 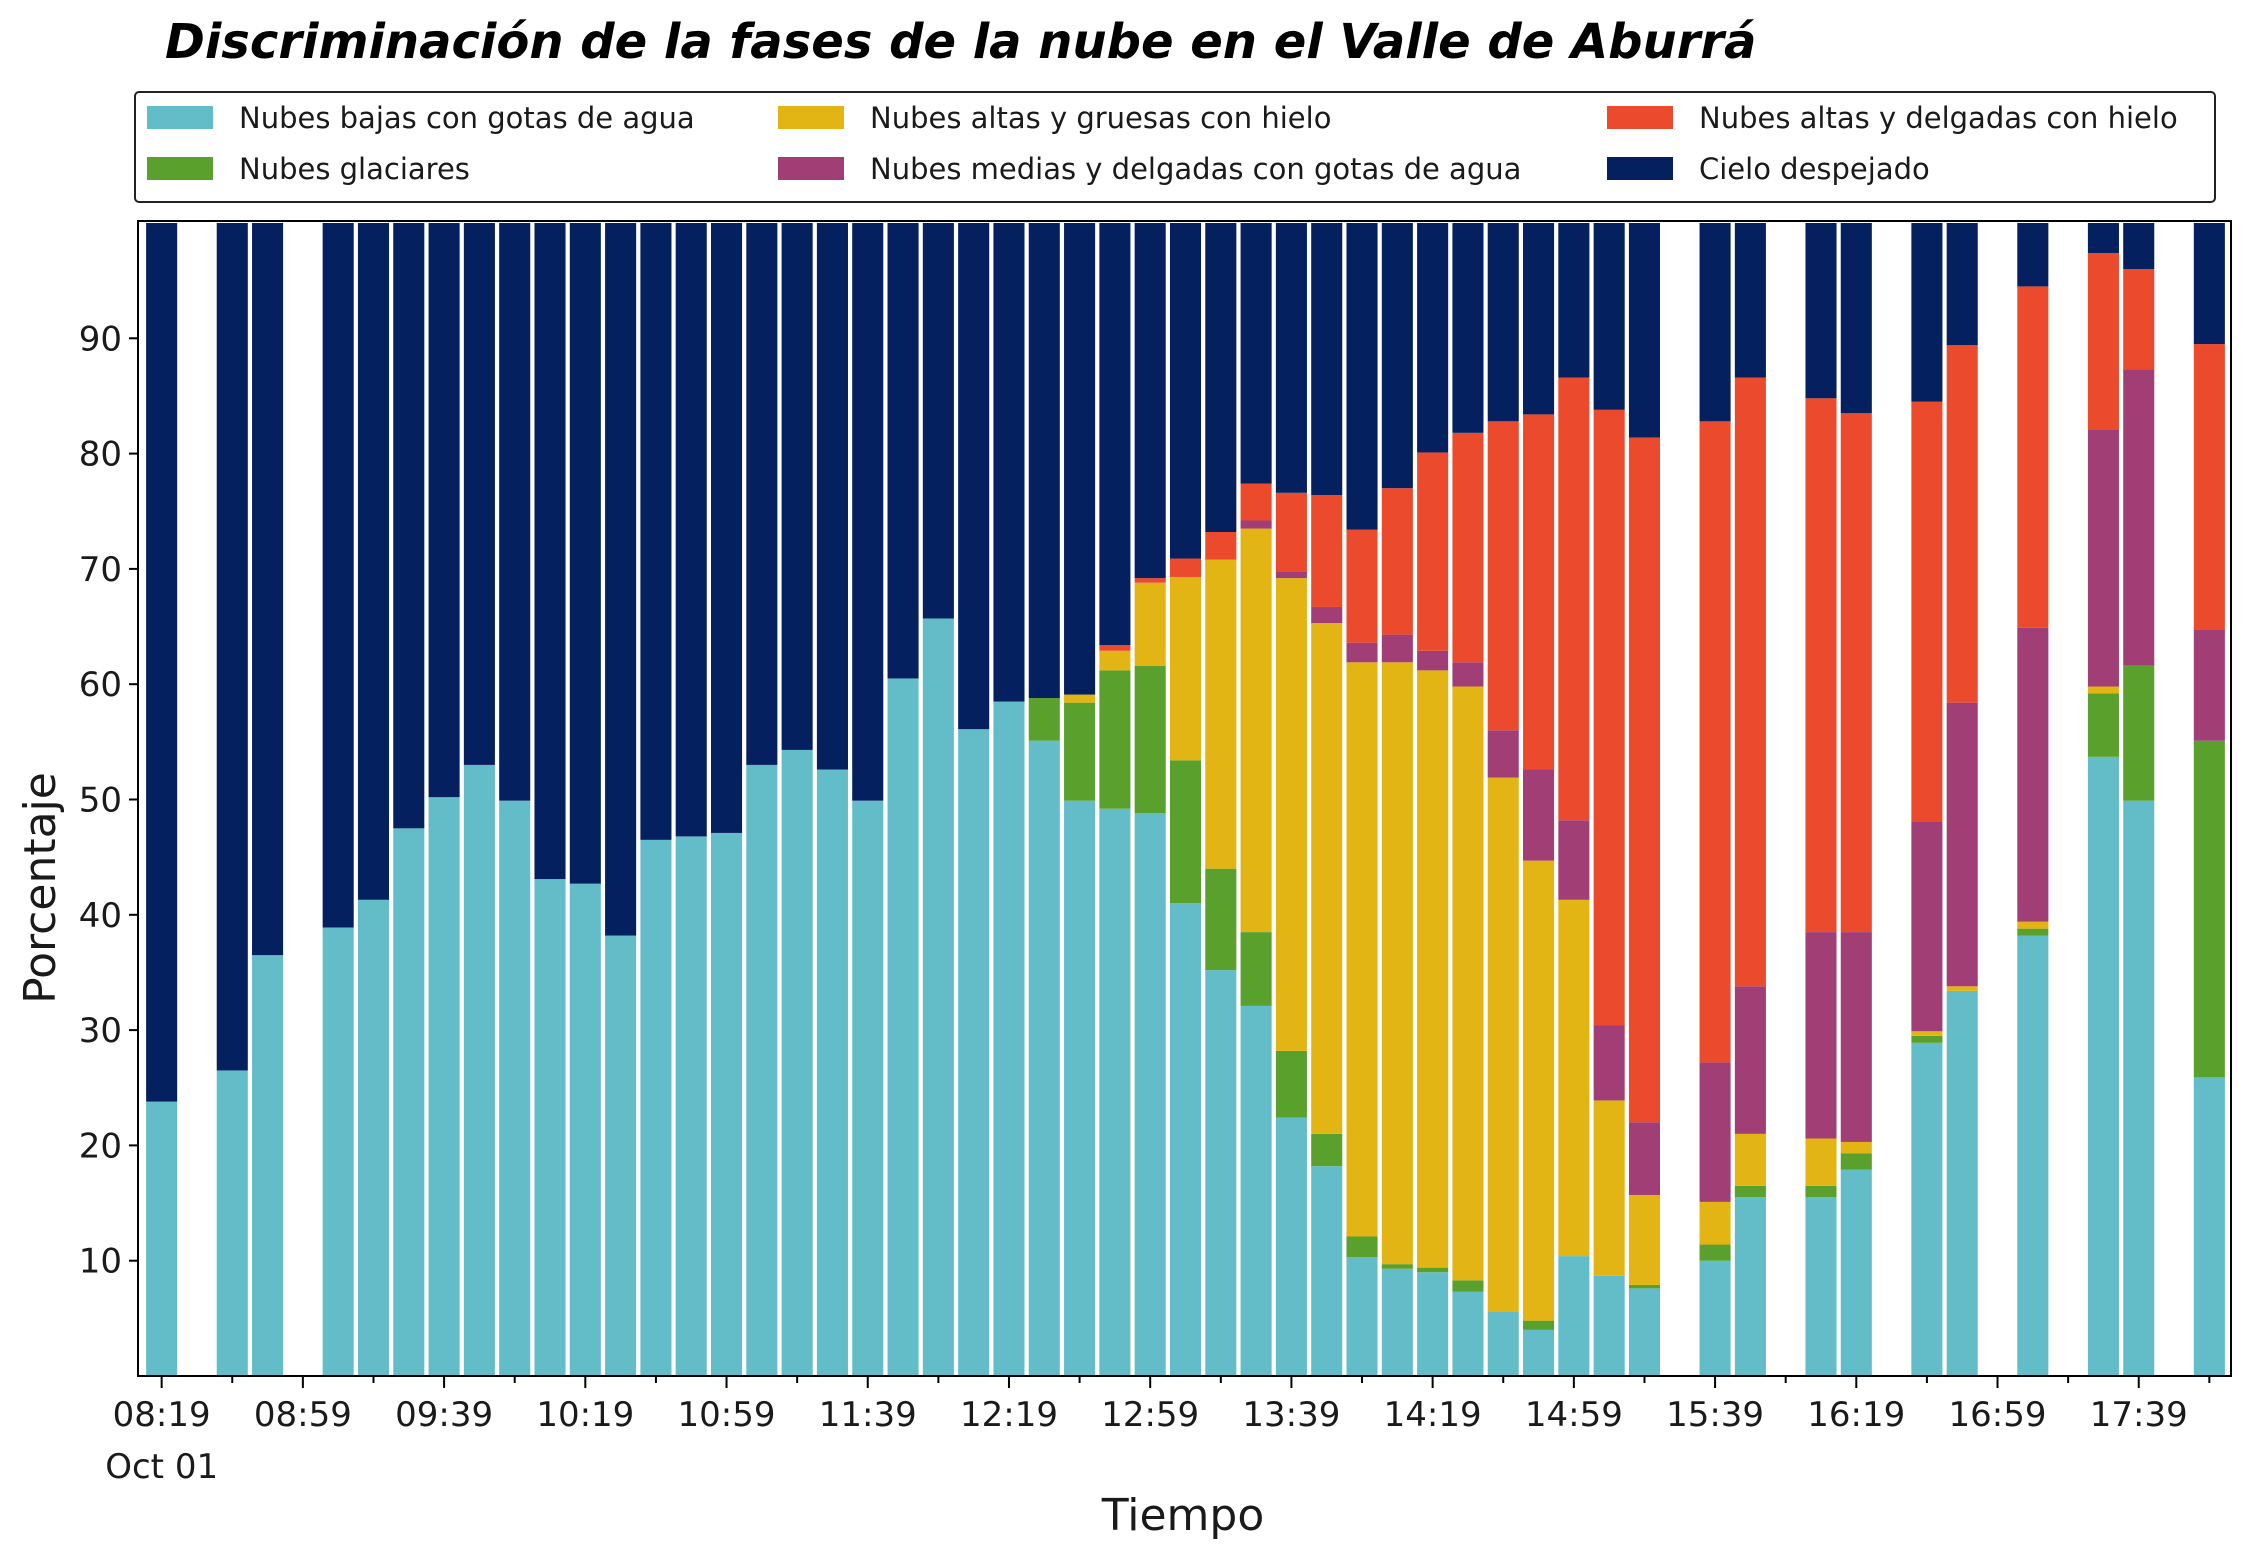 I want to click on y-axis-label: Porcentaje, so click(x=40, y=888).